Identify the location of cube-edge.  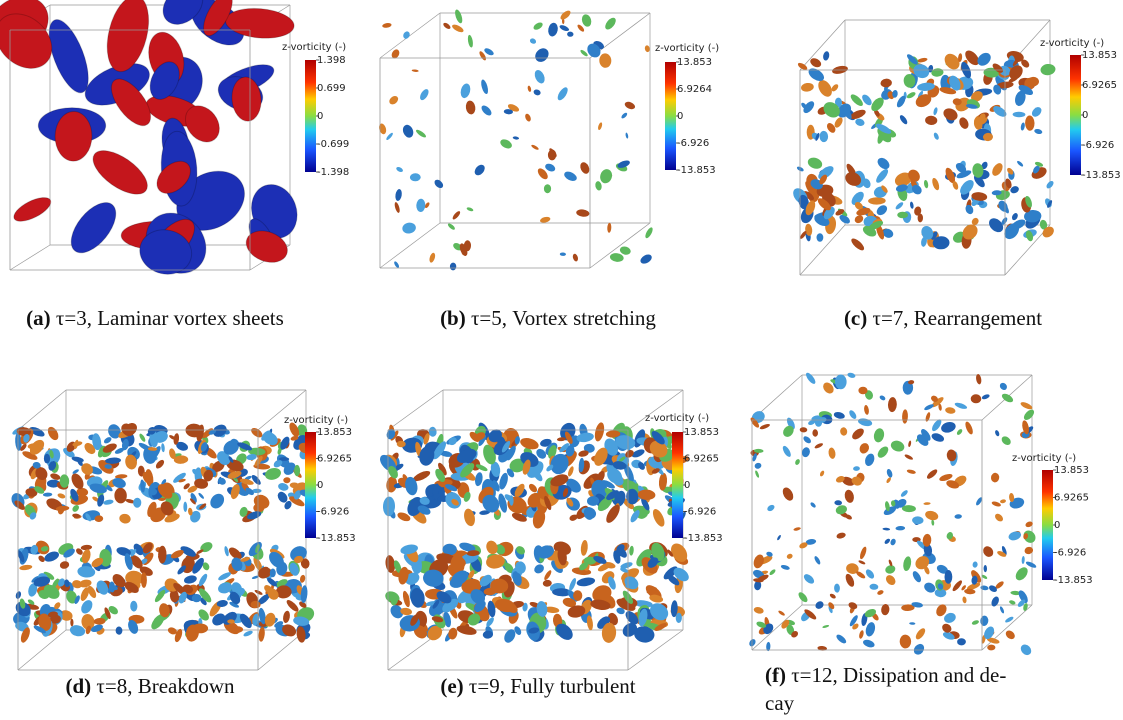
(410, 245).